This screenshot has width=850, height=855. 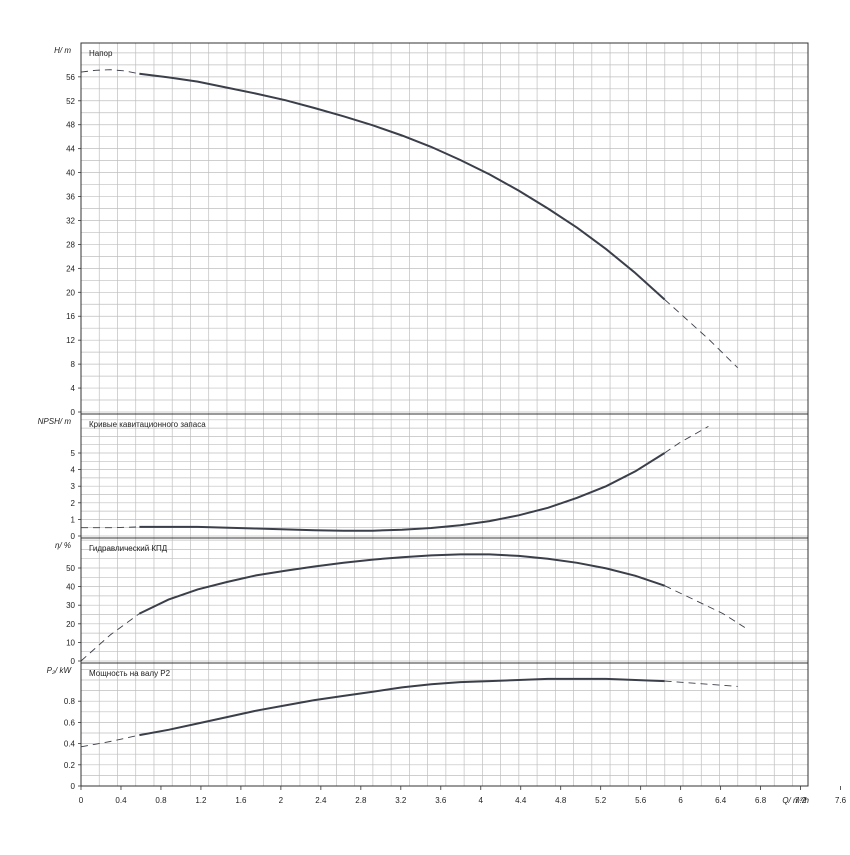 What do you see at coordinates (70, 149) in the screenshot?
I see `y-tick-label: 44` at bounding box center [70, 149].